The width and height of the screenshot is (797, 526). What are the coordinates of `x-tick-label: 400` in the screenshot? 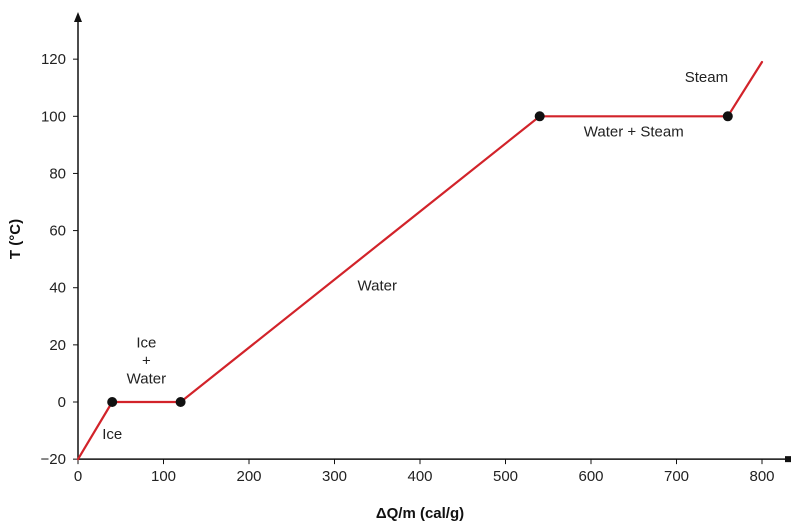 It's located at (419, 476).